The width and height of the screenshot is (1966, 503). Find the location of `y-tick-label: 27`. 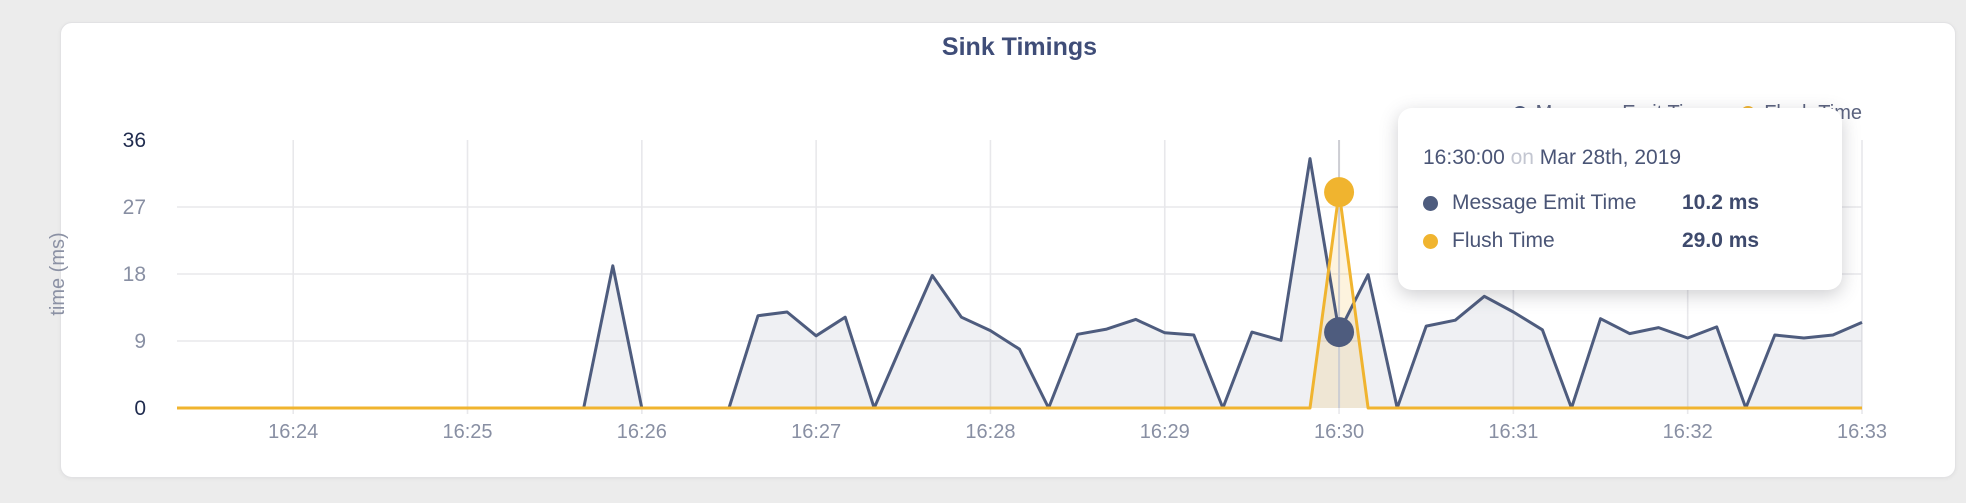

y-tick-label: 27 is located at coordinates (134, 207).